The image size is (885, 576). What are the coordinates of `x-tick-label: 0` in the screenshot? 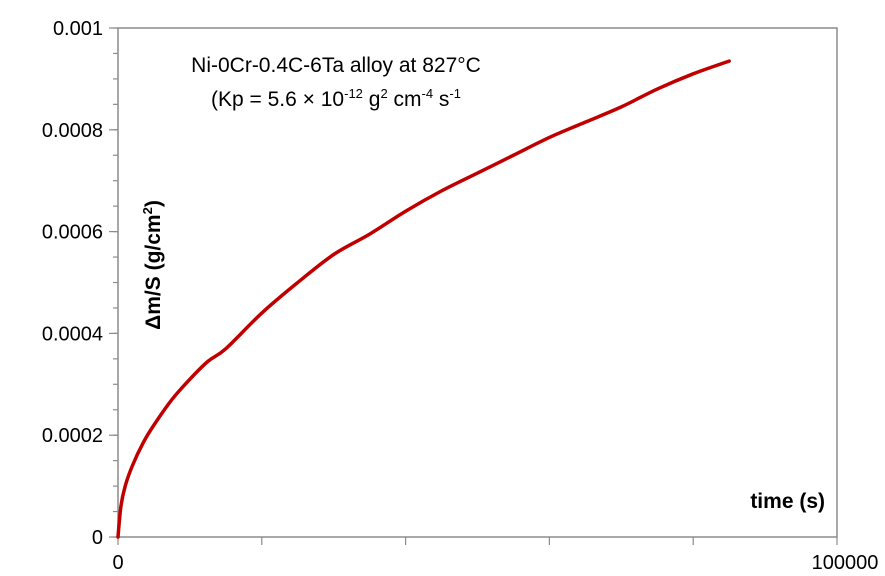 It's located at (117, 563).